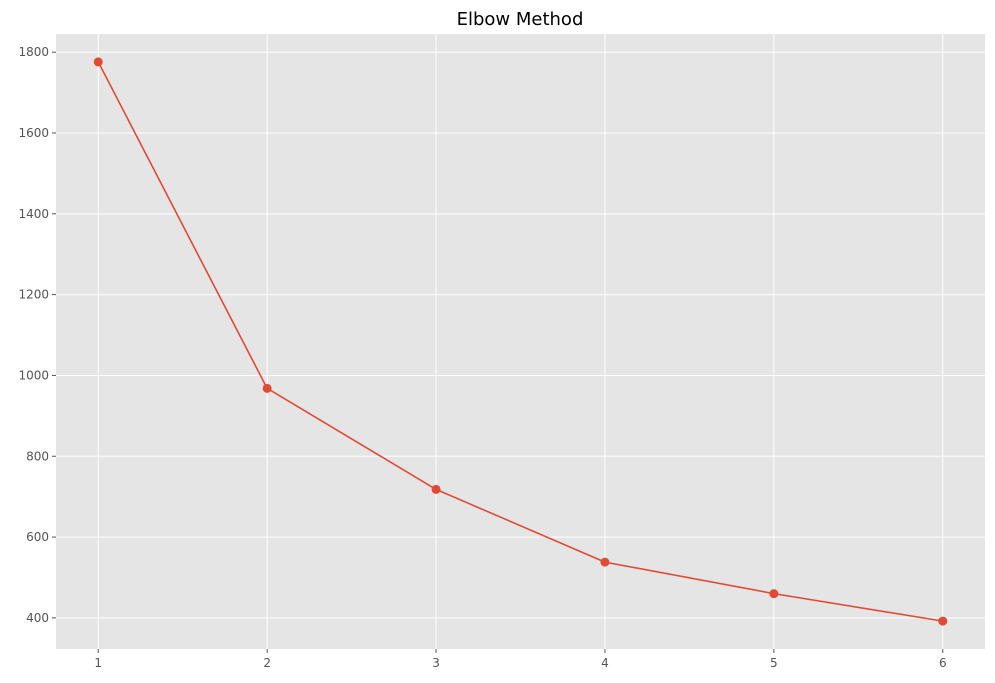 The width and height of the screenshot is (995, 683). Describe the element at coordinates (37, 335) in the screenshot. I see `y-axis: 400 600 800 1000 1200 1400 1600 1800` at that location.